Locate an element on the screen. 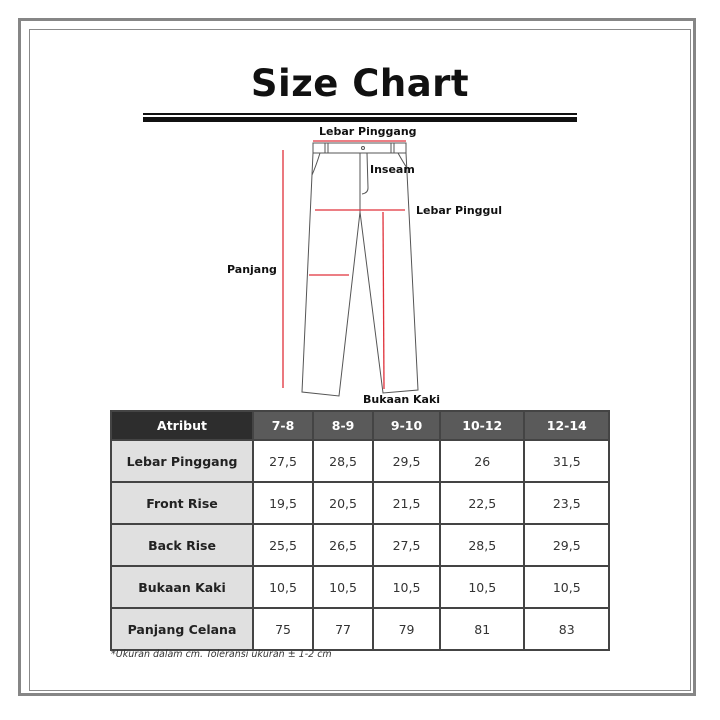 The width and height of the screenshot is (720, 720). table-header-row: Atribut 7-8 8-9 9-10 10-12 12-14 is located at coordinates (360, 425).